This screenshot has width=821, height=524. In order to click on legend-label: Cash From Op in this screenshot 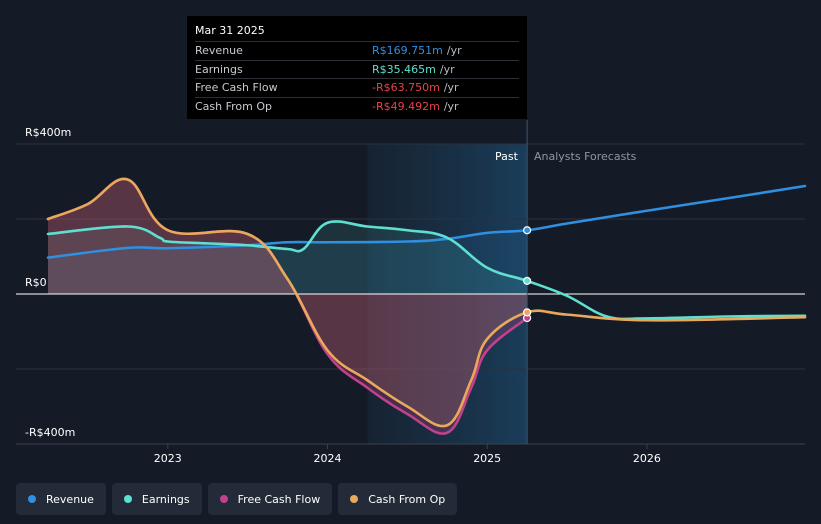, I will do `click(407, 499)`.